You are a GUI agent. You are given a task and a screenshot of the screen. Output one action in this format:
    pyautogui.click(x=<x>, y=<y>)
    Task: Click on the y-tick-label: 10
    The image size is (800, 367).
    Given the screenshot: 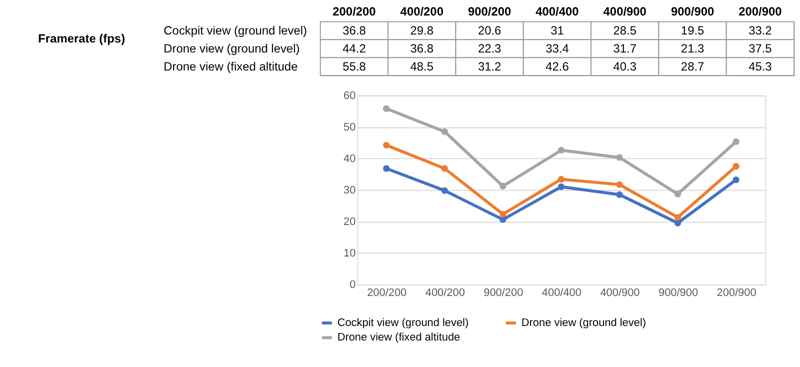 What is the action you would take?
    pyautogui.click(x=350, y=253)
    